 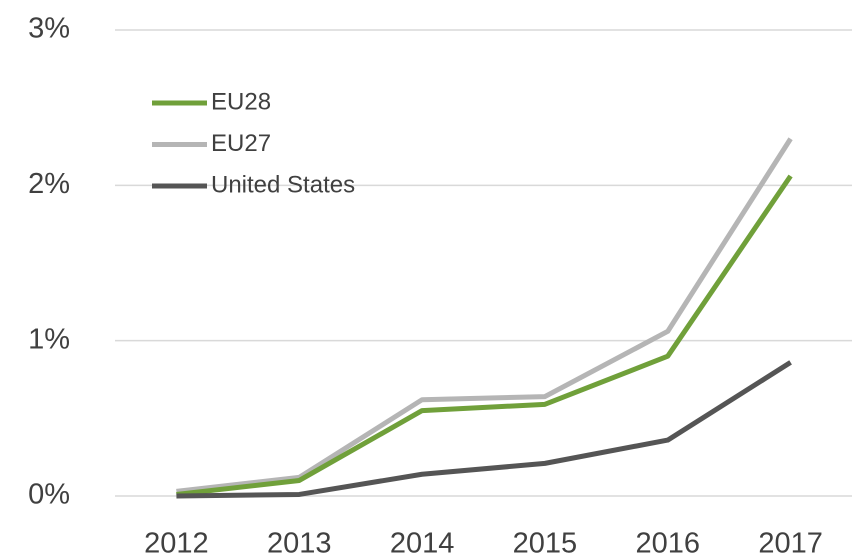 I want to click on x-tick-label: 2016, so click(x=667, y=543).